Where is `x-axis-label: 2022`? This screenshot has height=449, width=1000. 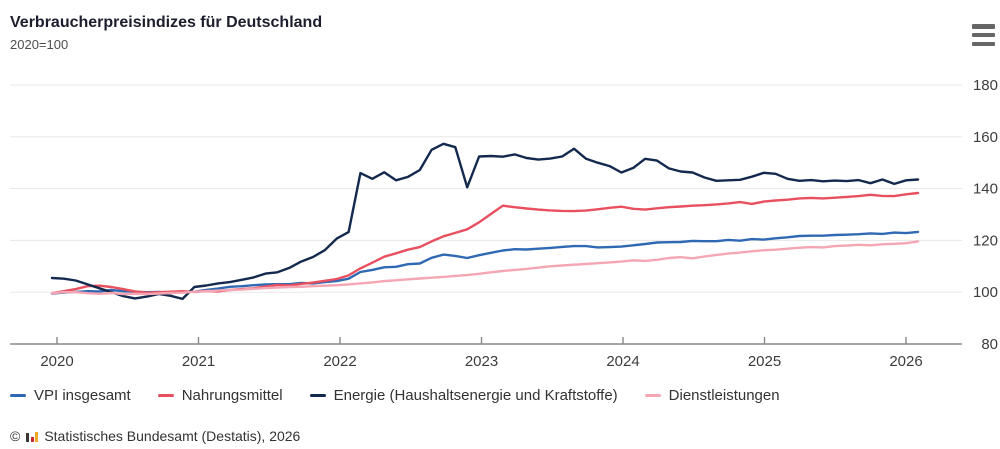 x-axis-label: 2022 is located at coordinates (339, 361).